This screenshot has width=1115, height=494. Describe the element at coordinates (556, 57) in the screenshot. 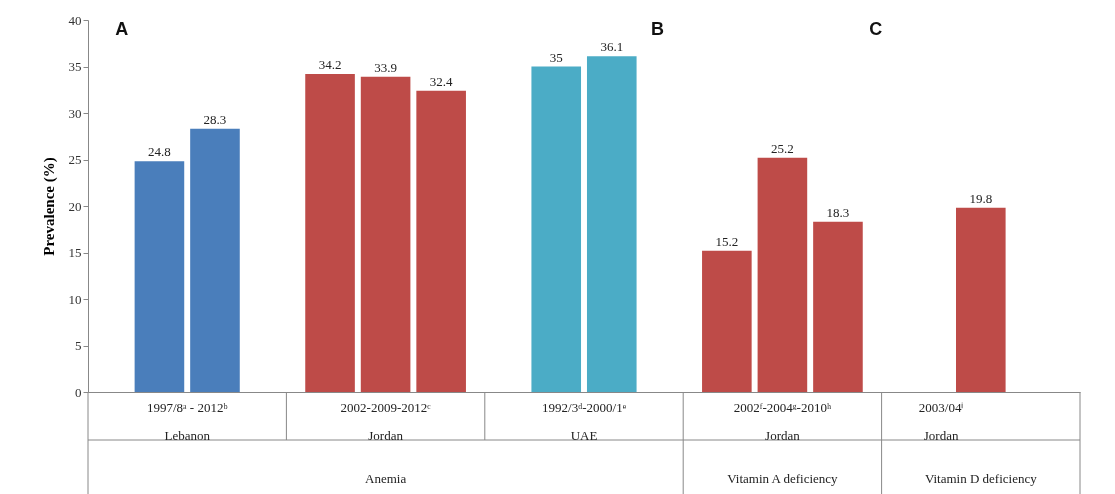

I see `data-label: 35` at that location.